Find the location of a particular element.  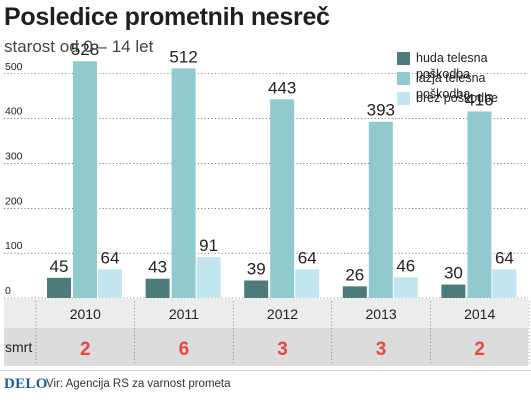

bar-value-label: 528 is located at coordinates (85, 49).